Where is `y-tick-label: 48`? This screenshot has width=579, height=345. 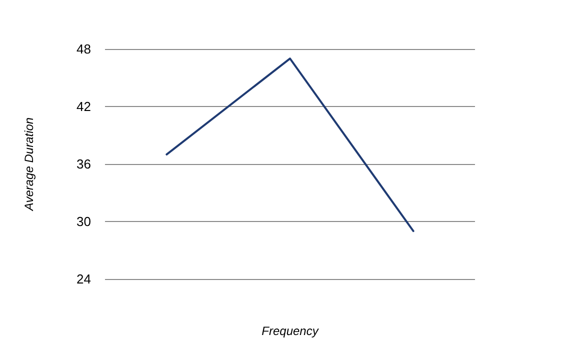 y-tick-label: 48 is located at coordinates (83, 49).